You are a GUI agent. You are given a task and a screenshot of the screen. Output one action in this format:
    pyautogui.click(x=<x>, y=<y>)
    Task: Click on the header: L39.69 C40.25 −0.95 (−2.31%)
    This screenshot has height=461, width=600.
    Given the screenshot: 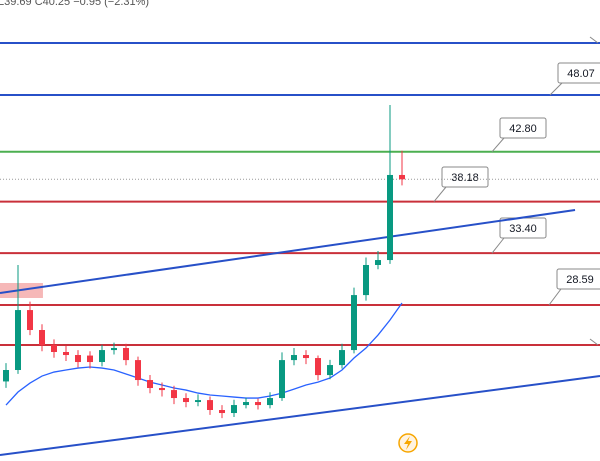 What is the action you would take?
    pyautogui.click(x=74, y=4)
    